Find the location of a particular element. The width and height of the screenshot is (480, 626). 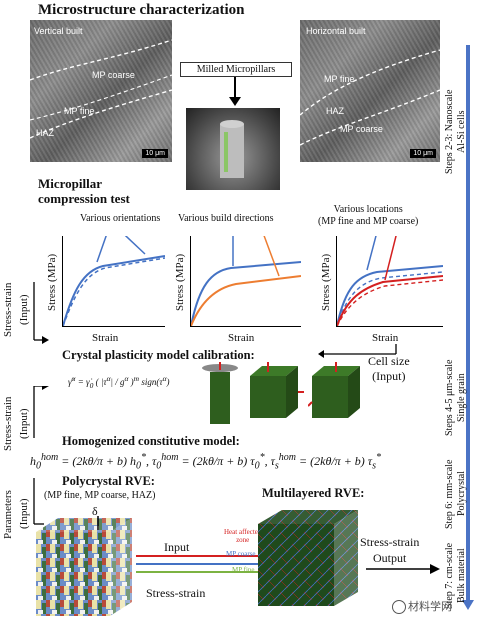

label-mp-coarse: MP coarse is located at coordinates (113, 75).